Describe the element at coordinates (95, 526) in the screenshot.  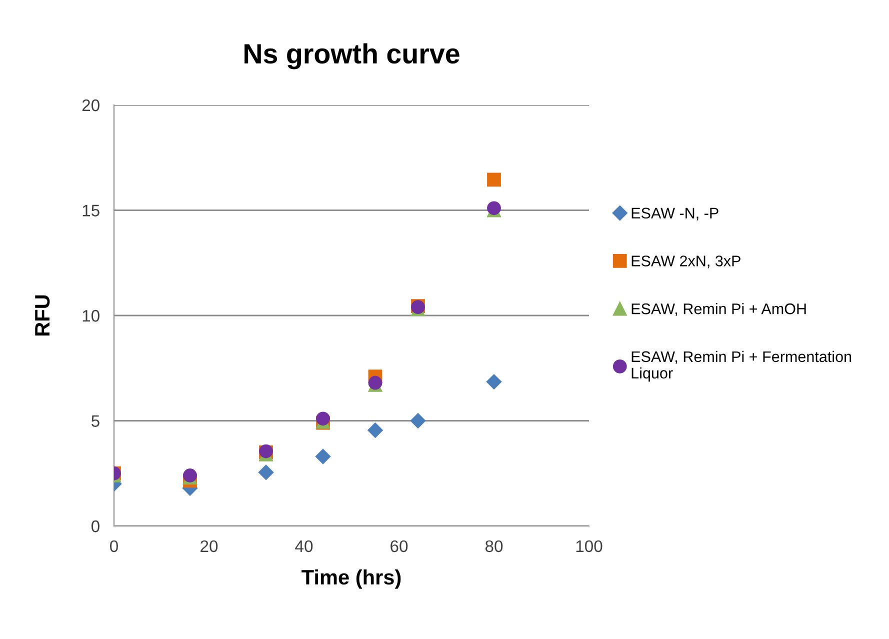
I see `y-tick-label: 0` at that location.